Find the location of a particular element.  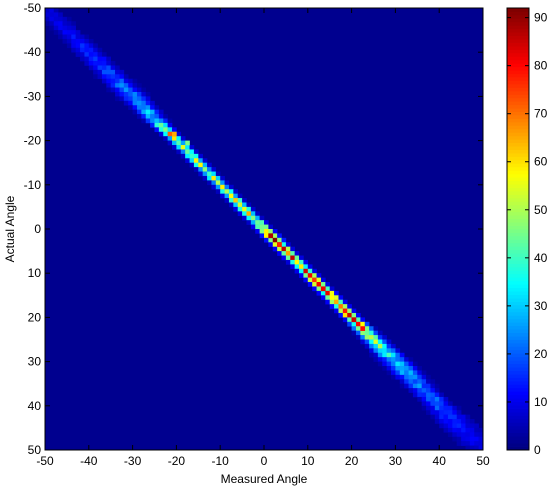

x-tick-label: -10 is located at coordinates (221, 461).